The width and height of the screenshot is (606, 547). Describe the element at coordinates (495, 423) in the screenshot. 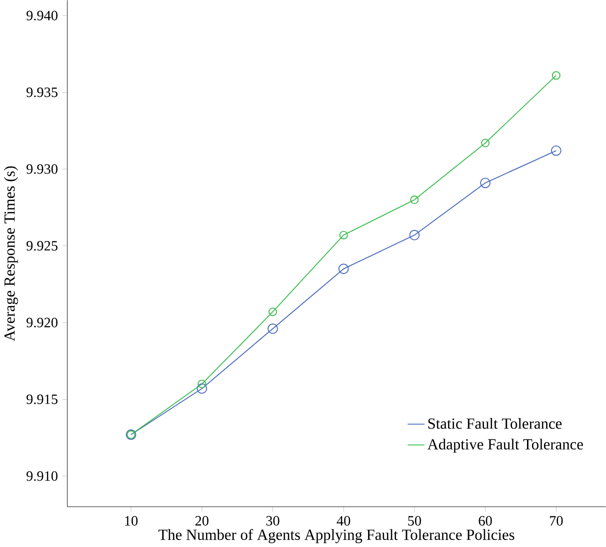

I see `legend-label: Static Fault Tolerance` at that location.